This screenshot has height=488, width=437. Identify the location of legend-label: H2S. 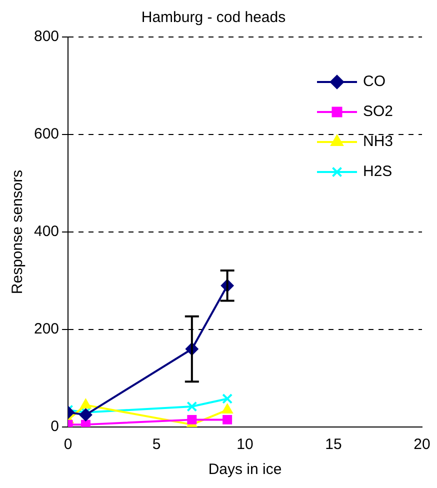
(377, 171).